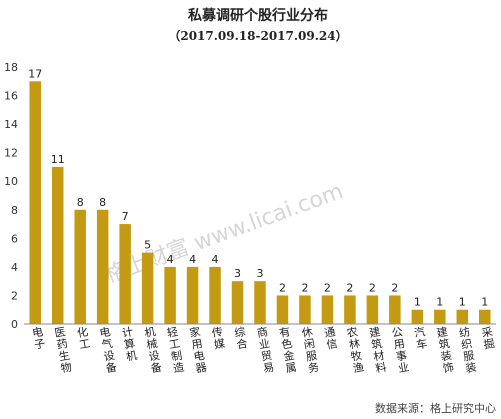 Image resolution: width=501 pixels, height=419 pixels. What do you see at coordinates (35, 73) in the screenshot?
I see `bar-value-label: 17` at bounding box center [35, 73].